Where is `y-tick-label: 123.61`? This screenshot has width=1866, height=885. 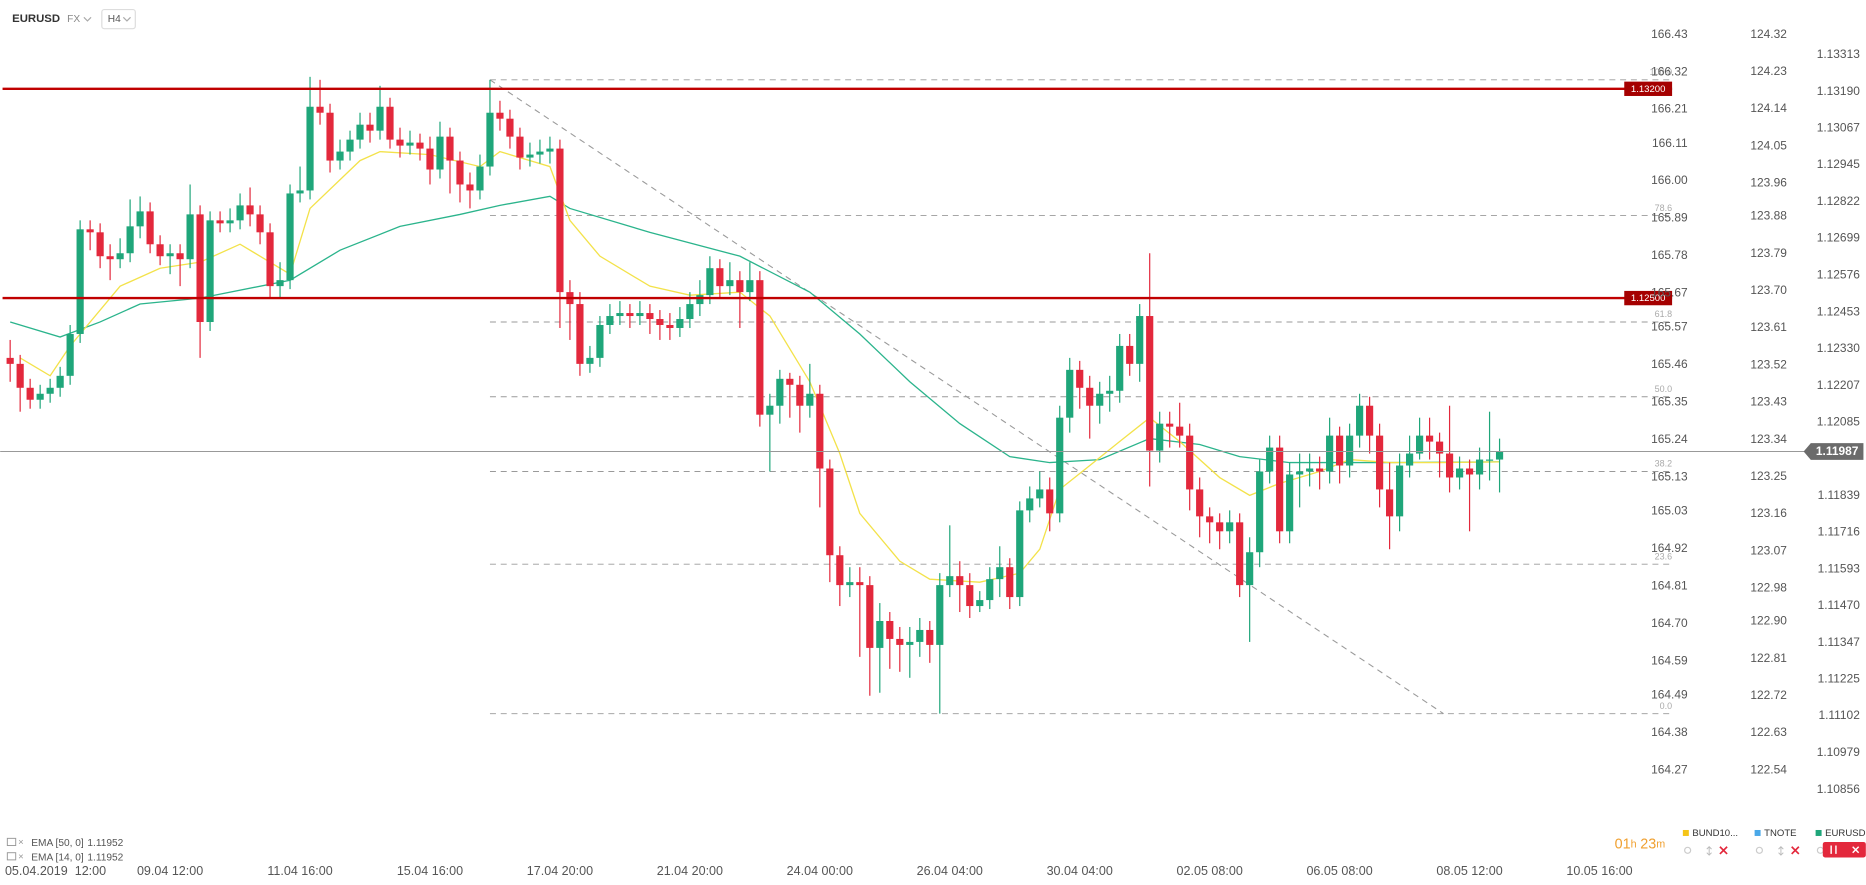 y-tick-label: 123.61 is located at coordinates (1768, 327).